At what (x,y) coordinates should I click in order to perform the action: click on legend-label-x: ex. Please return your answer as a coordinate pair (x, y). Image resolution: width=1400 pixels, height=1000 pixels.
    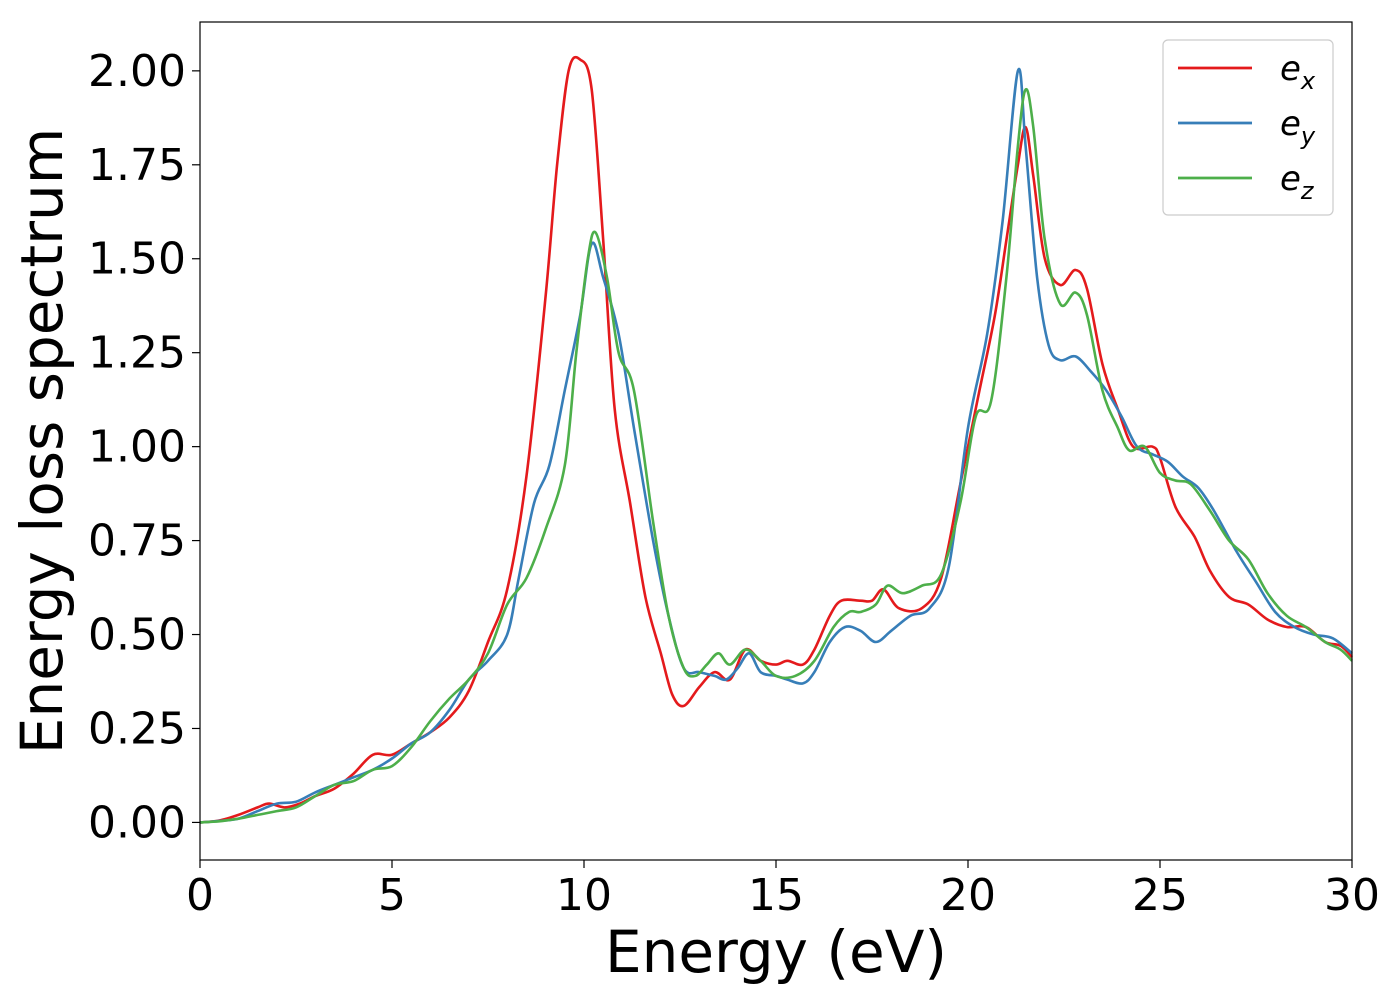
    Looking at the image, I should click on (1298, 72).